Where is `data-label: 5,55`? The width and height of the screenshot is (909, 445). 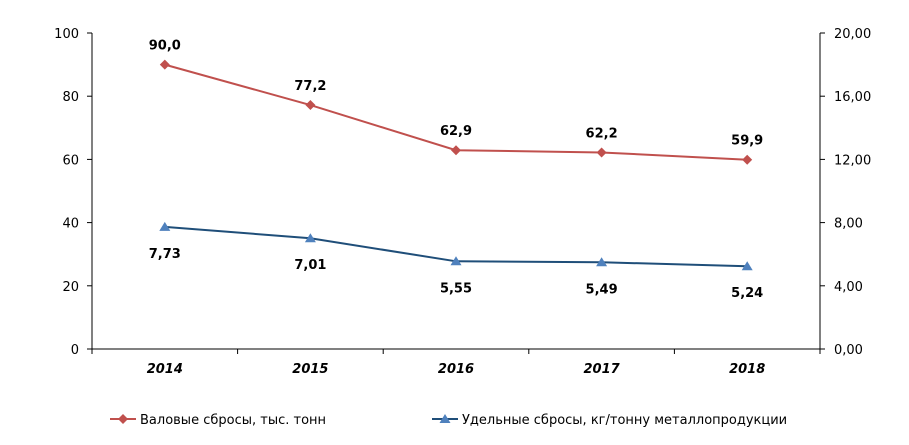 data-label: 5,55 is located at coordinates (456, 288).